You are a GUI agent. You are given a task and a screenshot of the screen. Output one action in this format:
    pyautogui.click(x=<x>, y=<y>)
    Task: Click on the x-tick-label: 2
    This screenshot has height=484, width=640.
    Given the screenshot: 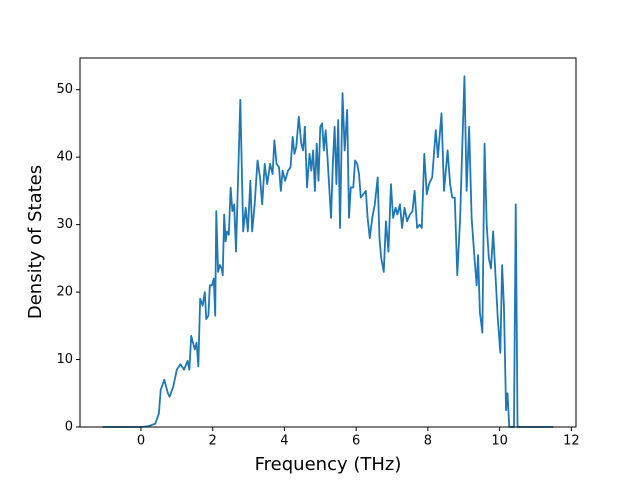 What is the action you would take?
    pyautogui.click(x=213, y=441)
    